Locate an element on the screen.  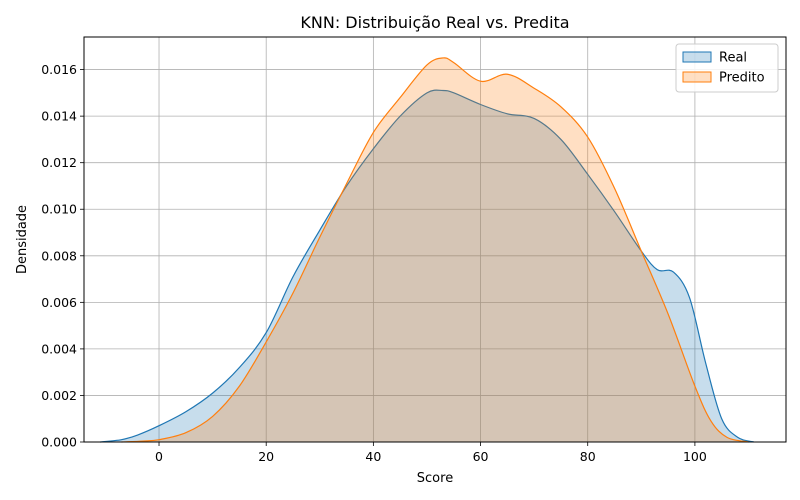
chart-title: KNN: Distribuição Real vs. Predita is located at coordinates (434, 22).